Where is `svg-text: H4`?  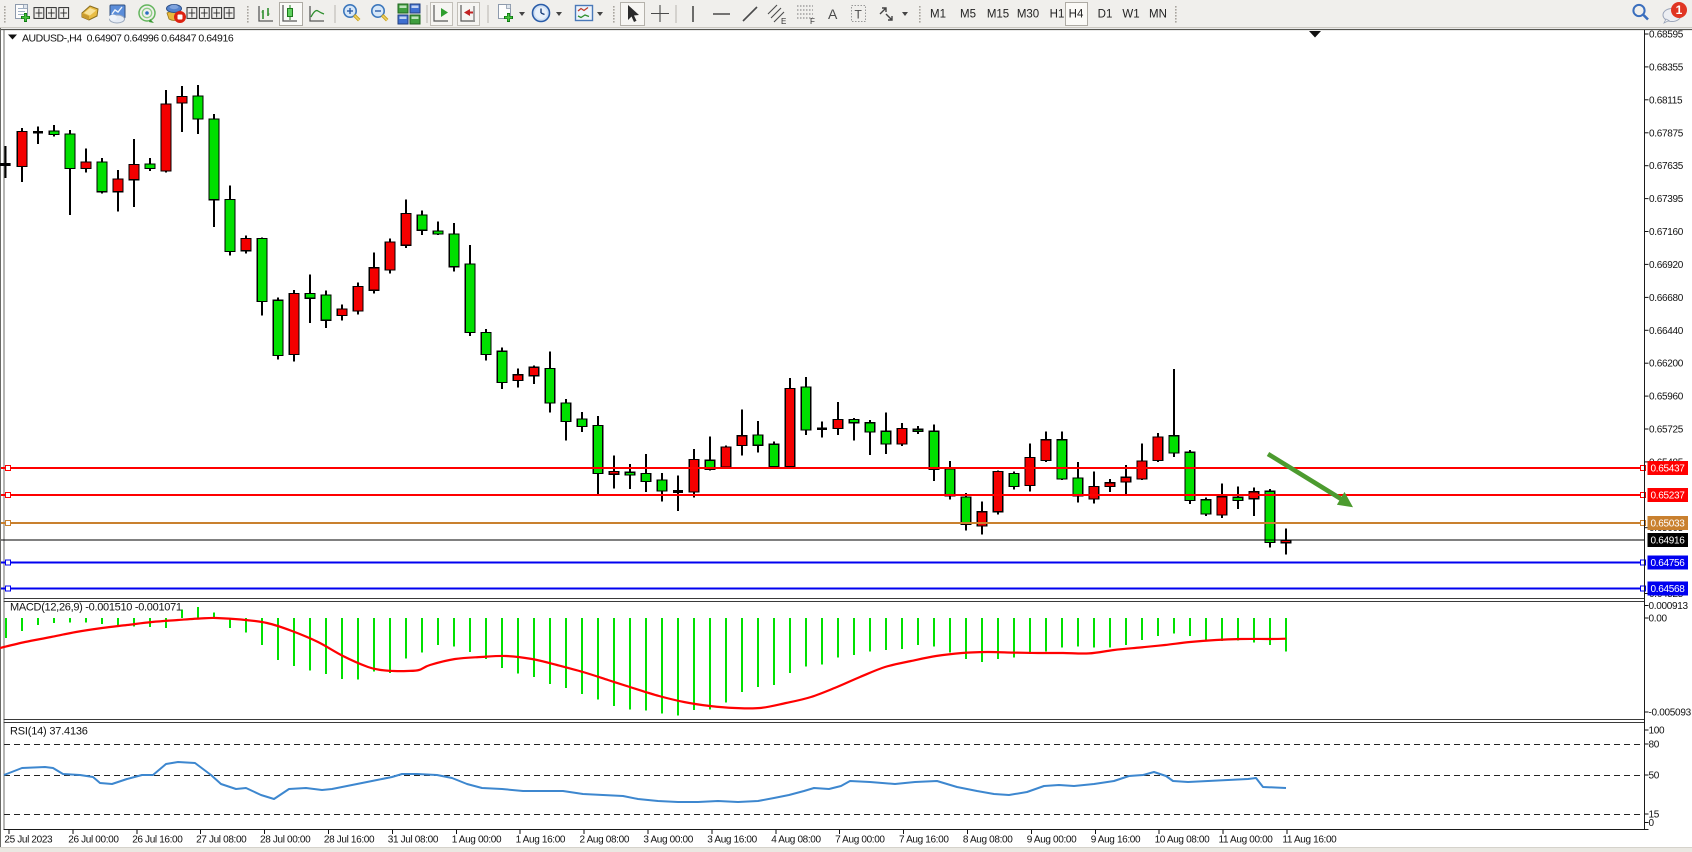 svg-text: H4 is located at coordinates (1076, 15).